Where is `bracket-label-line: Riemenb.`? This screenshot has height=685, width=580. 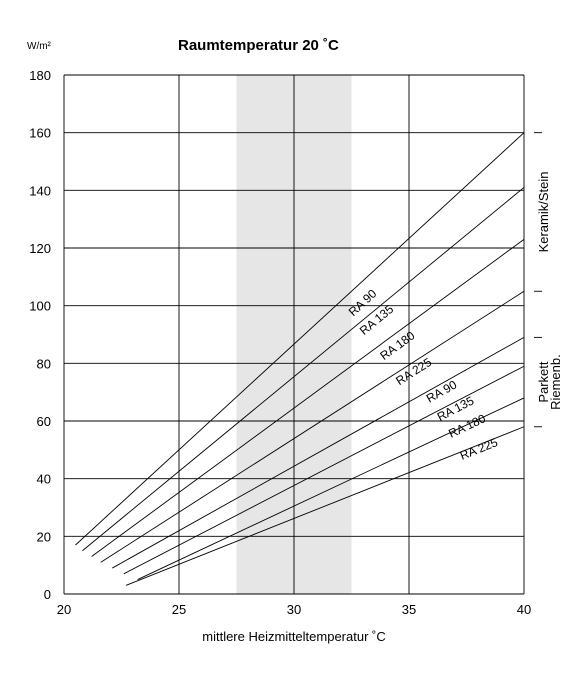 bracket-label-line: Riemenb. is located at coordinates (555, 382).